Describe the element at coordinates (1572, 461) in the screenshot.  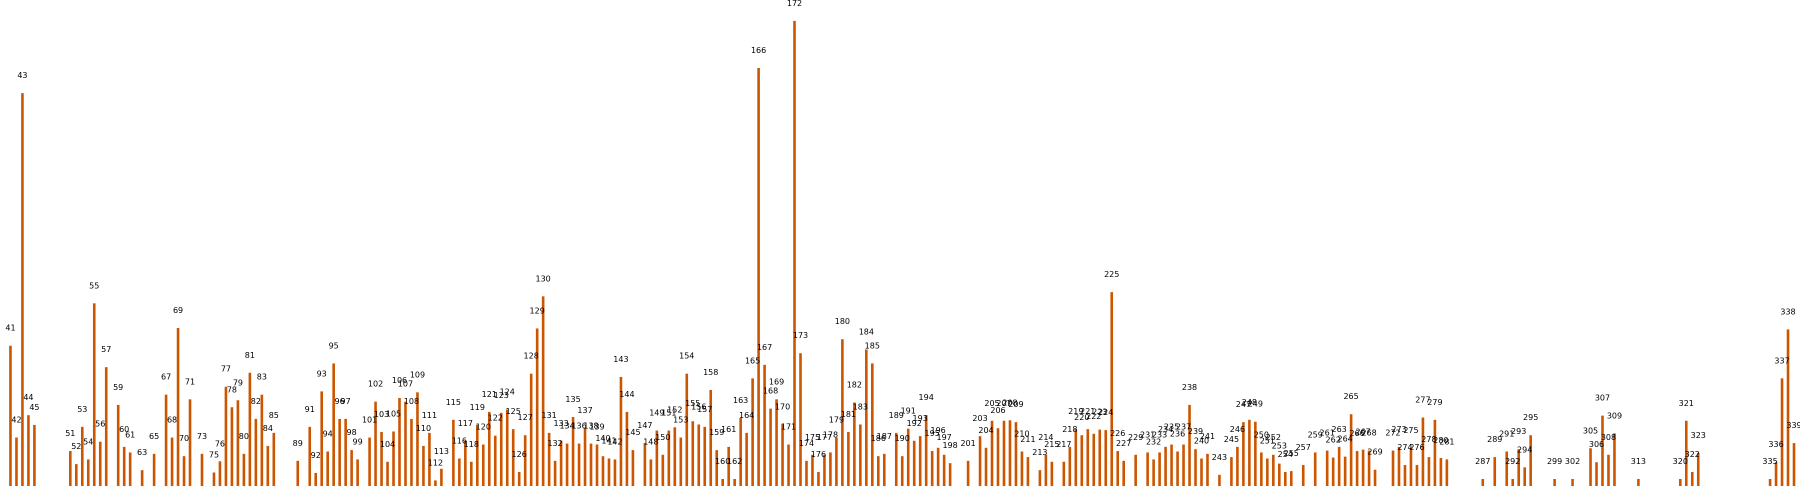
I see `bar-label-302: 302` at that location.